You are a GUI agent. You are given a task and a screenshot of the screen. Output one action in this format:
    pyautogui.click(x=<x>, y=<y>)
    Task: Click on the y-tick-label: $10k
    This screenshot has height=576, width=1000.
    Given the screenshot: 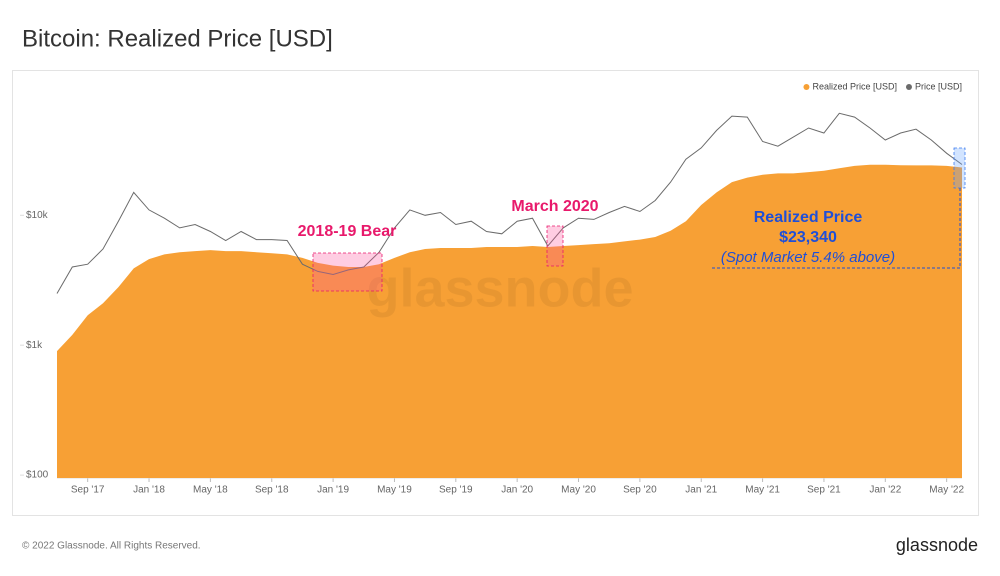 What is the action you would take?
    pyautogui.click(x=37, y=215)
    